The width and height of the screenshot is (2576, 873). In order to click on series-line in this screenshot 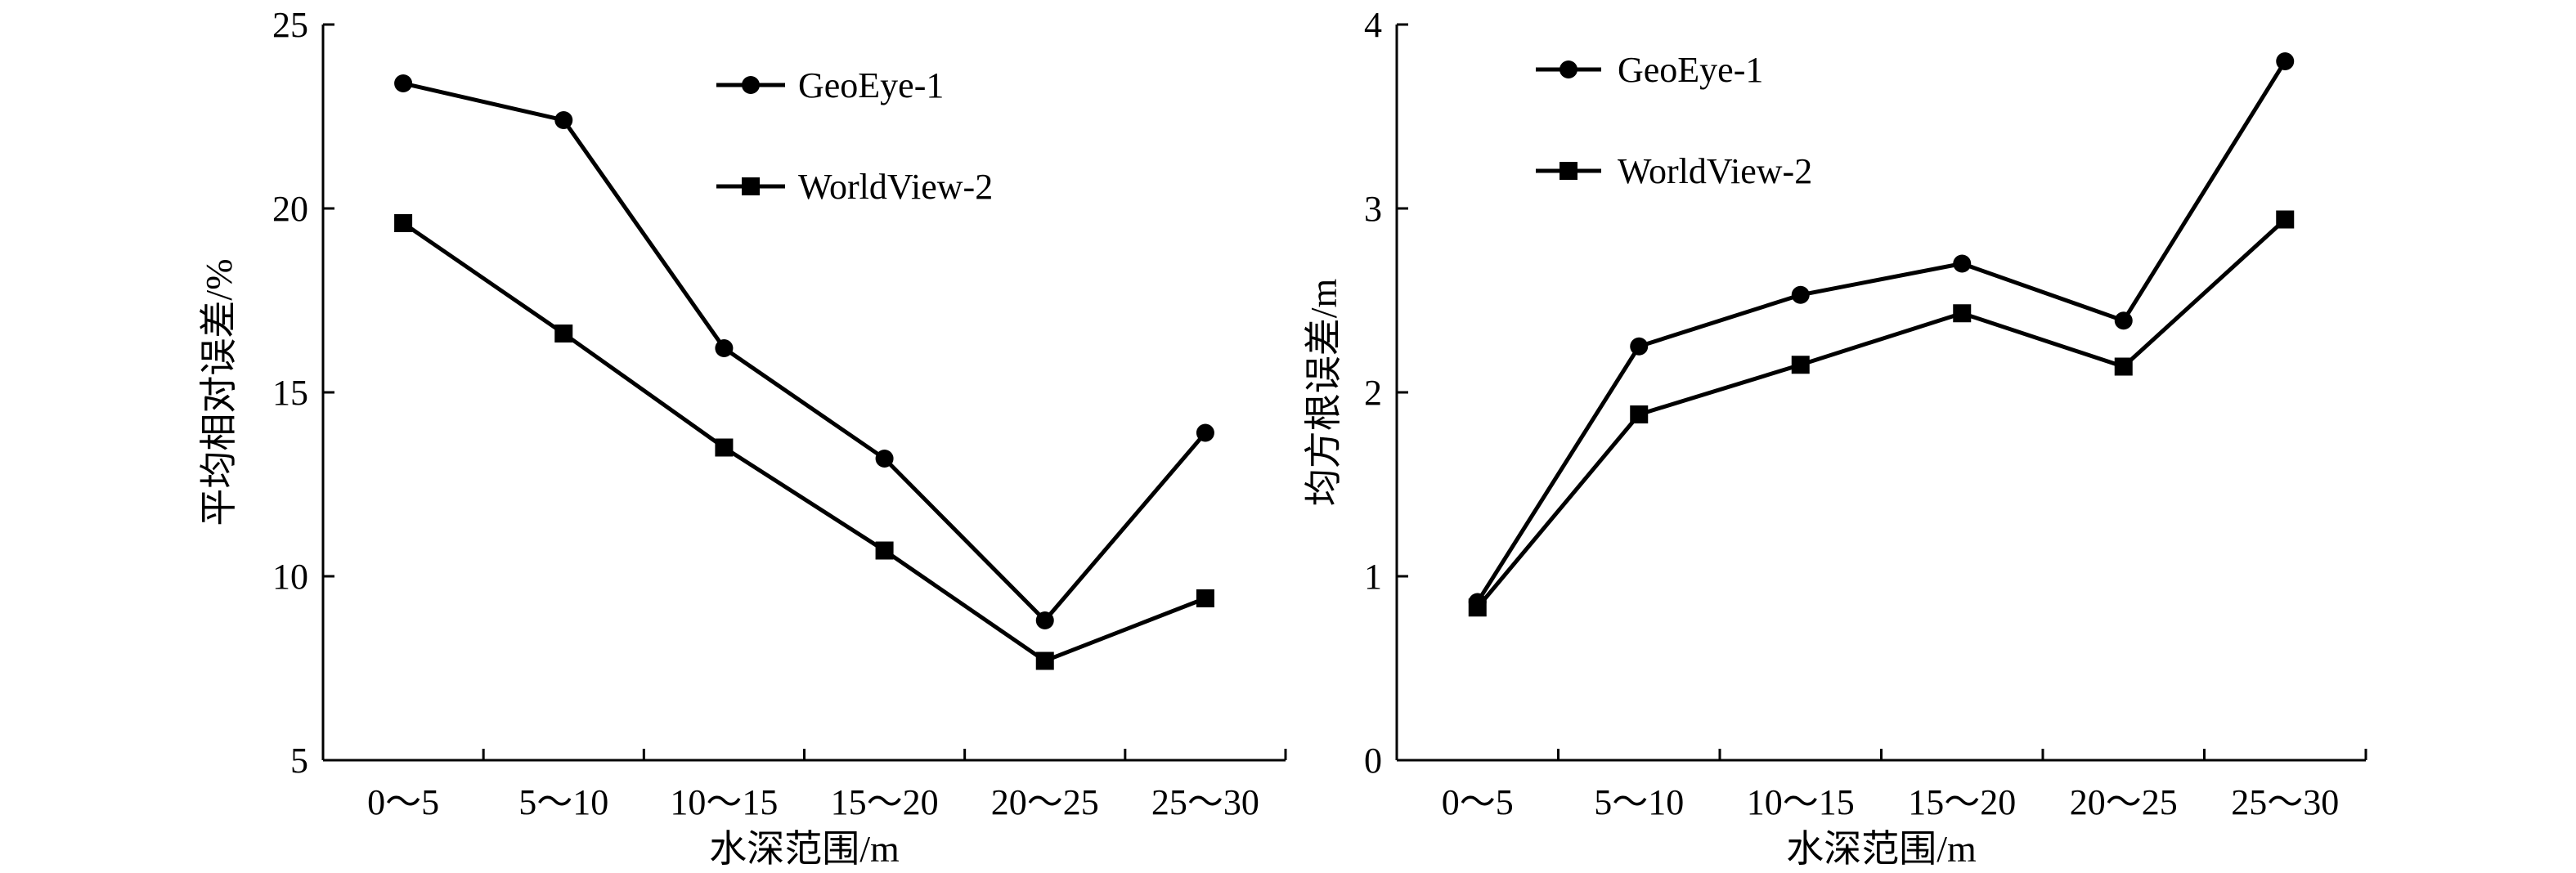, I will do `click(1881, 413)`.